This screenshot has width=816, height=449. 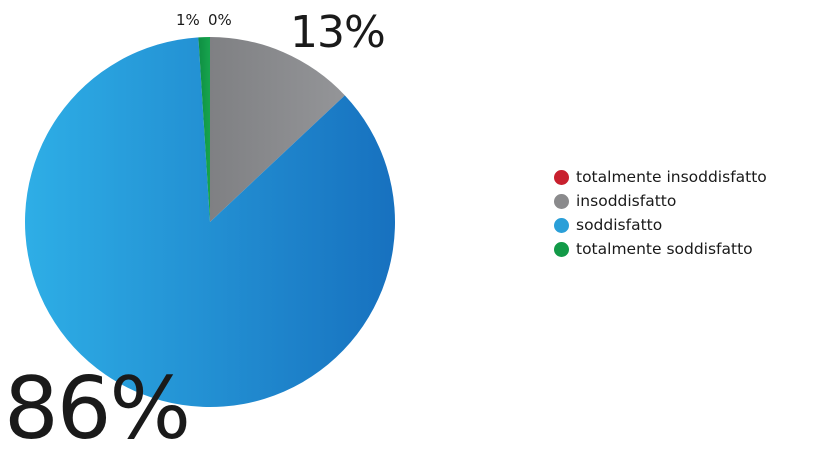 I want to click on data-label-soddisfatto: 86%, so click(x=97, y=404).